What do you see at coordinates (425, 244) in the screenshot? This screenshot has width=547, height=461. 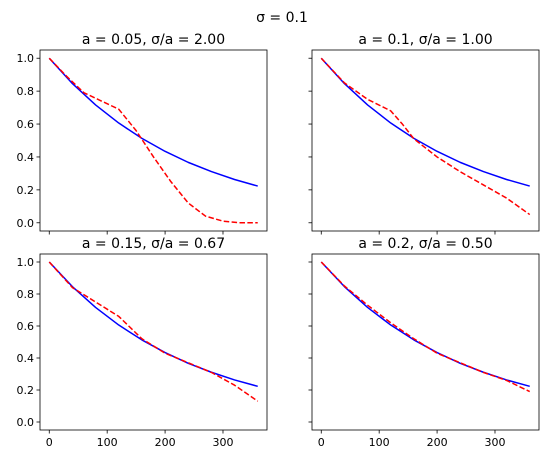 I see `subplot-title: a = 0.2, σ/a = 0.50` at bounding box center [425, 244].